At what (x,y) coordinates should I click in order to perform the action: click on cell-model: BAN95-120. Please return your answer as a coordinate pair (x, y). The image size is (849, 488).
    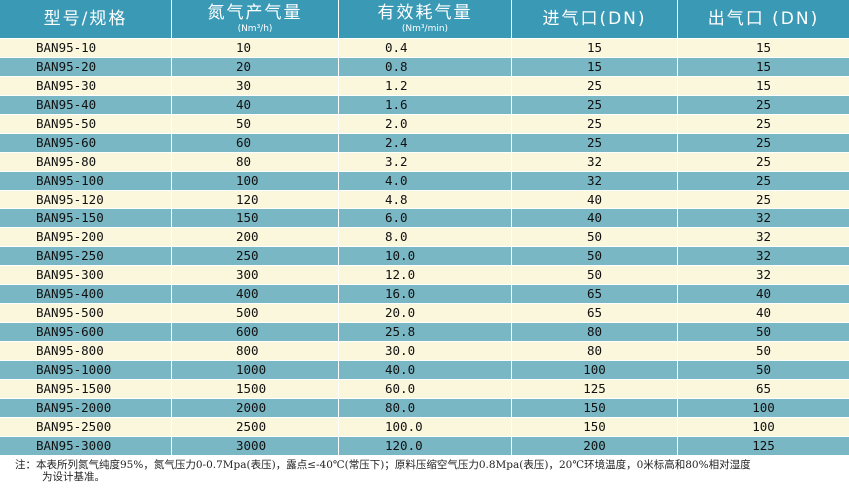
    Looking at the image, I should click on (86, 199).